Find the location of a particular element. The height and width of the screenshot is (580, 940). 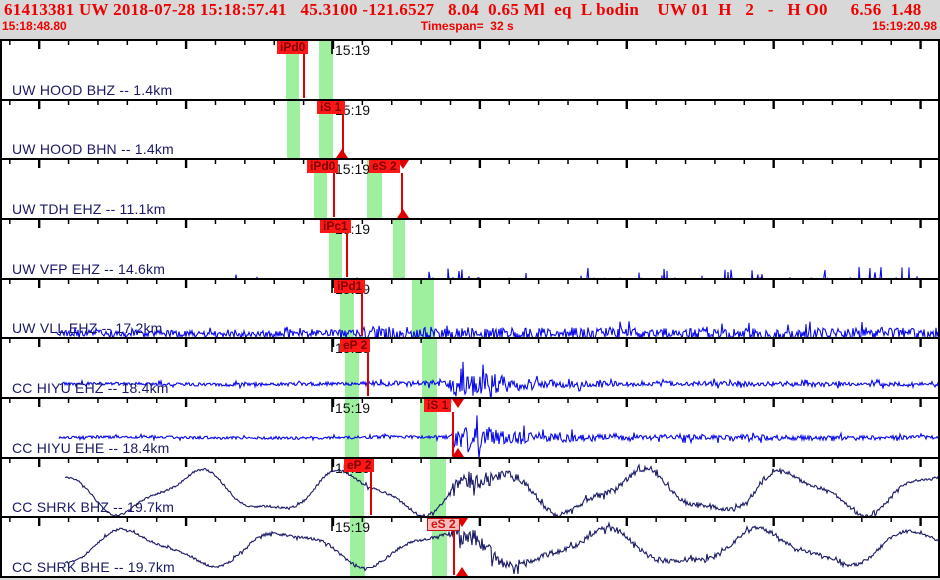

station-channel-label: CC HIYU EHE -- 18.4km is located at coordinates (91, 447).